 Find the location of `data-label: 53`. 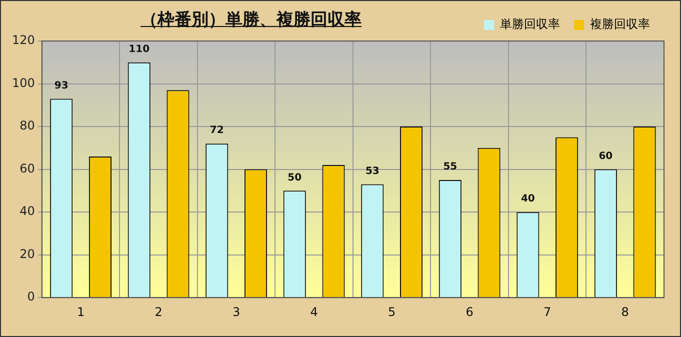

data-label: 53 is located at coordinates (372, 171).